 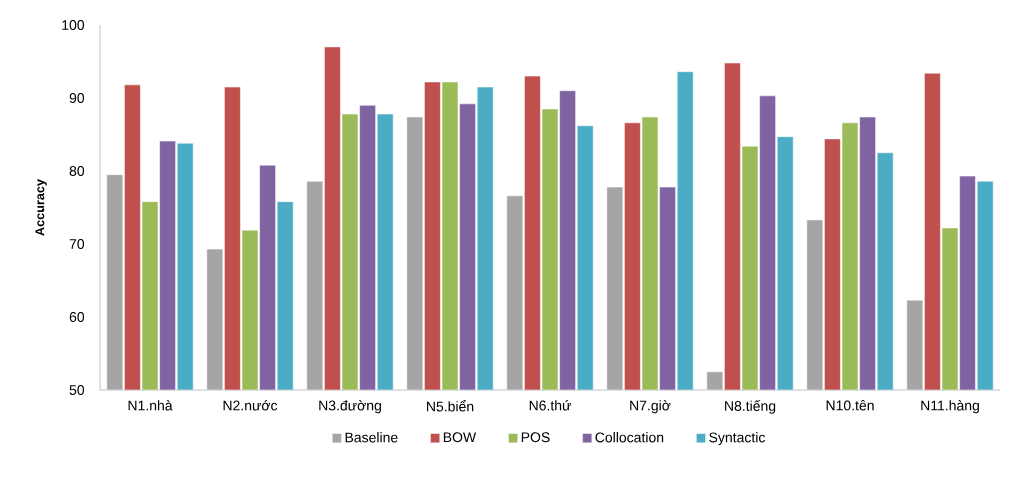 What do you see at coordinates (250, 405) in the screenshot?
I see `x-tick-label: N2.nước` at bounding box center [250, 405].